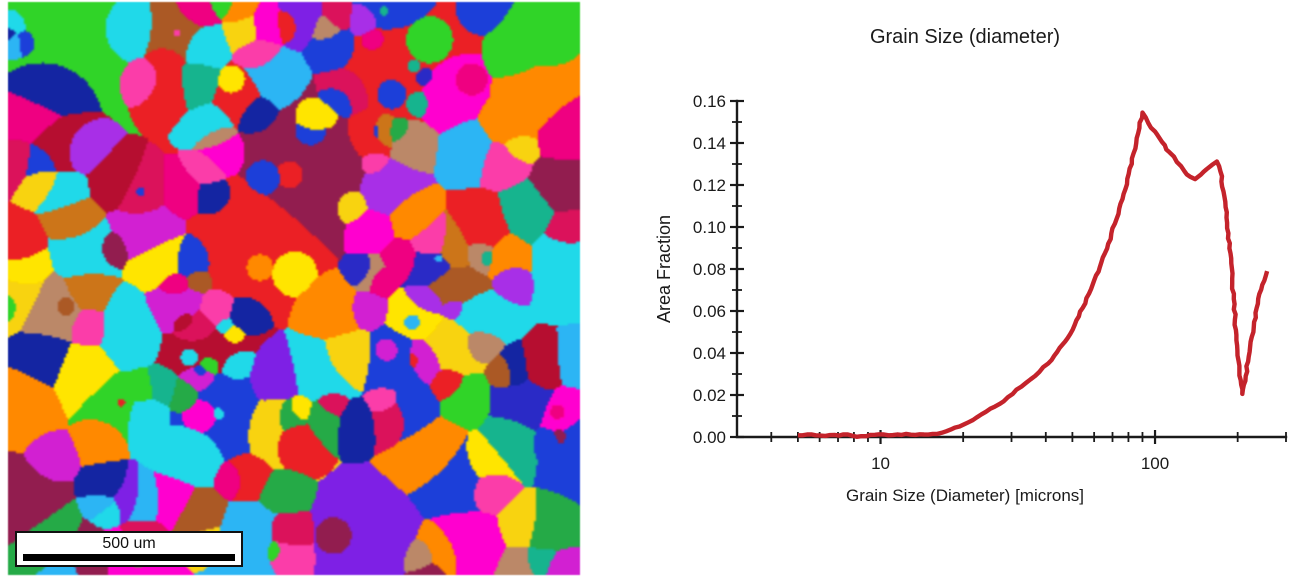  What do you see at coordinates (709, 311) in the screenshot?
I see `y-axis-tick-label: 0.06` at bounding box center [709, 311].